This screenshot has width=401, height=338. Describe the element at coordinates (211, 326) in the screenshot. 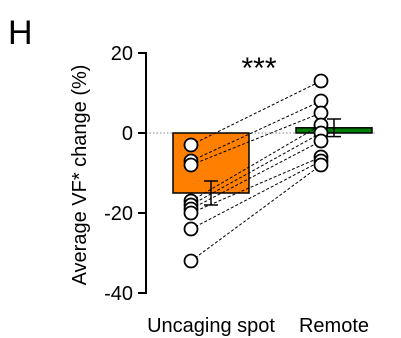

I see `x-tick-label-0: Uncaging spot` at that location.